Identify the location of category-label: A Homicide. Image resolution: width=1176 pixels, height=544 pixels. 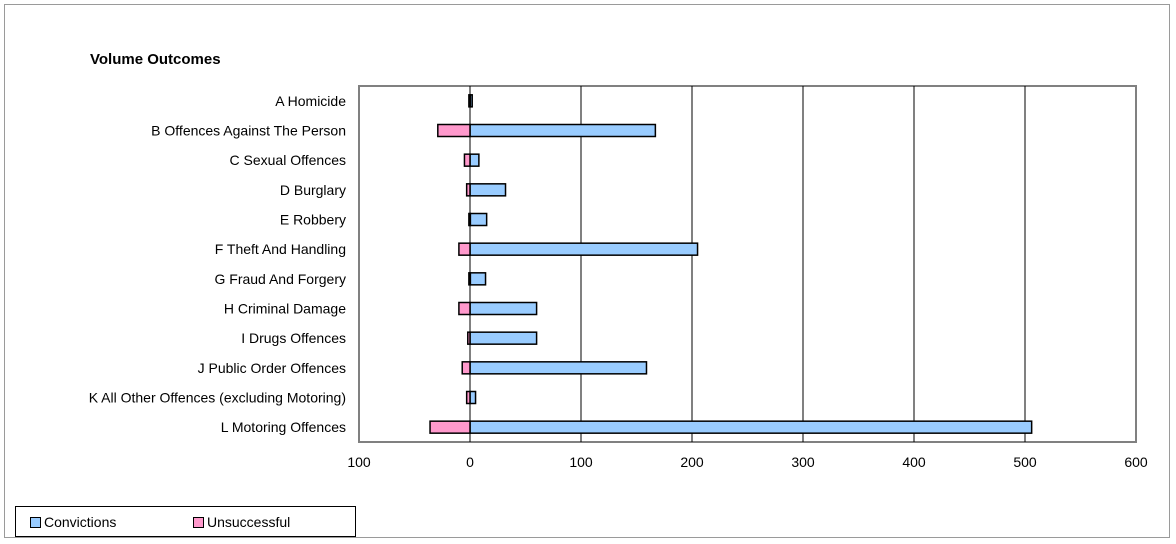
(310, 101).